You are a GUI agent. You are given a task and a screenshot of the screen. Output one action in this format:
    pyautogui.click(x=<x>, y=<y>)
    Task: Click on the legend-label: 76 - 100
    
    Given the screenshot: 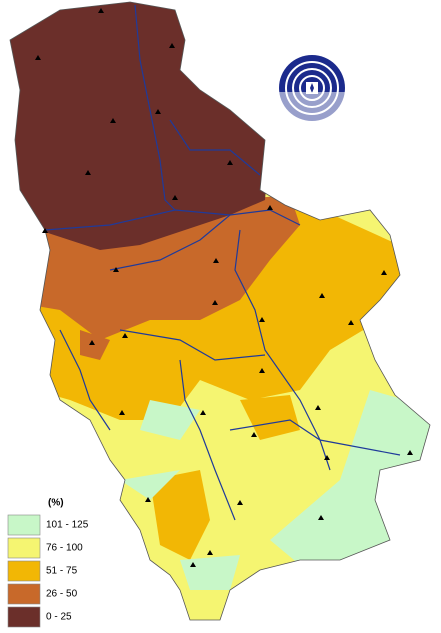 What is the action you would take?
    pyautogui.click(x=64, y=548)
    